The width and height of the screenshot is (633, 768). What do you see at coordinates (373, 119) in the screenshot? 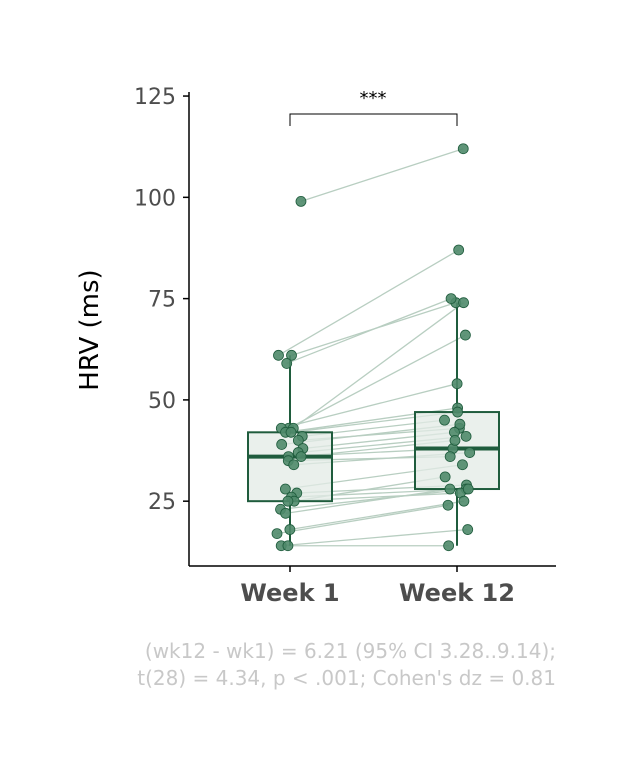
I see `significance-bracket` at bounding box center [373, 119].